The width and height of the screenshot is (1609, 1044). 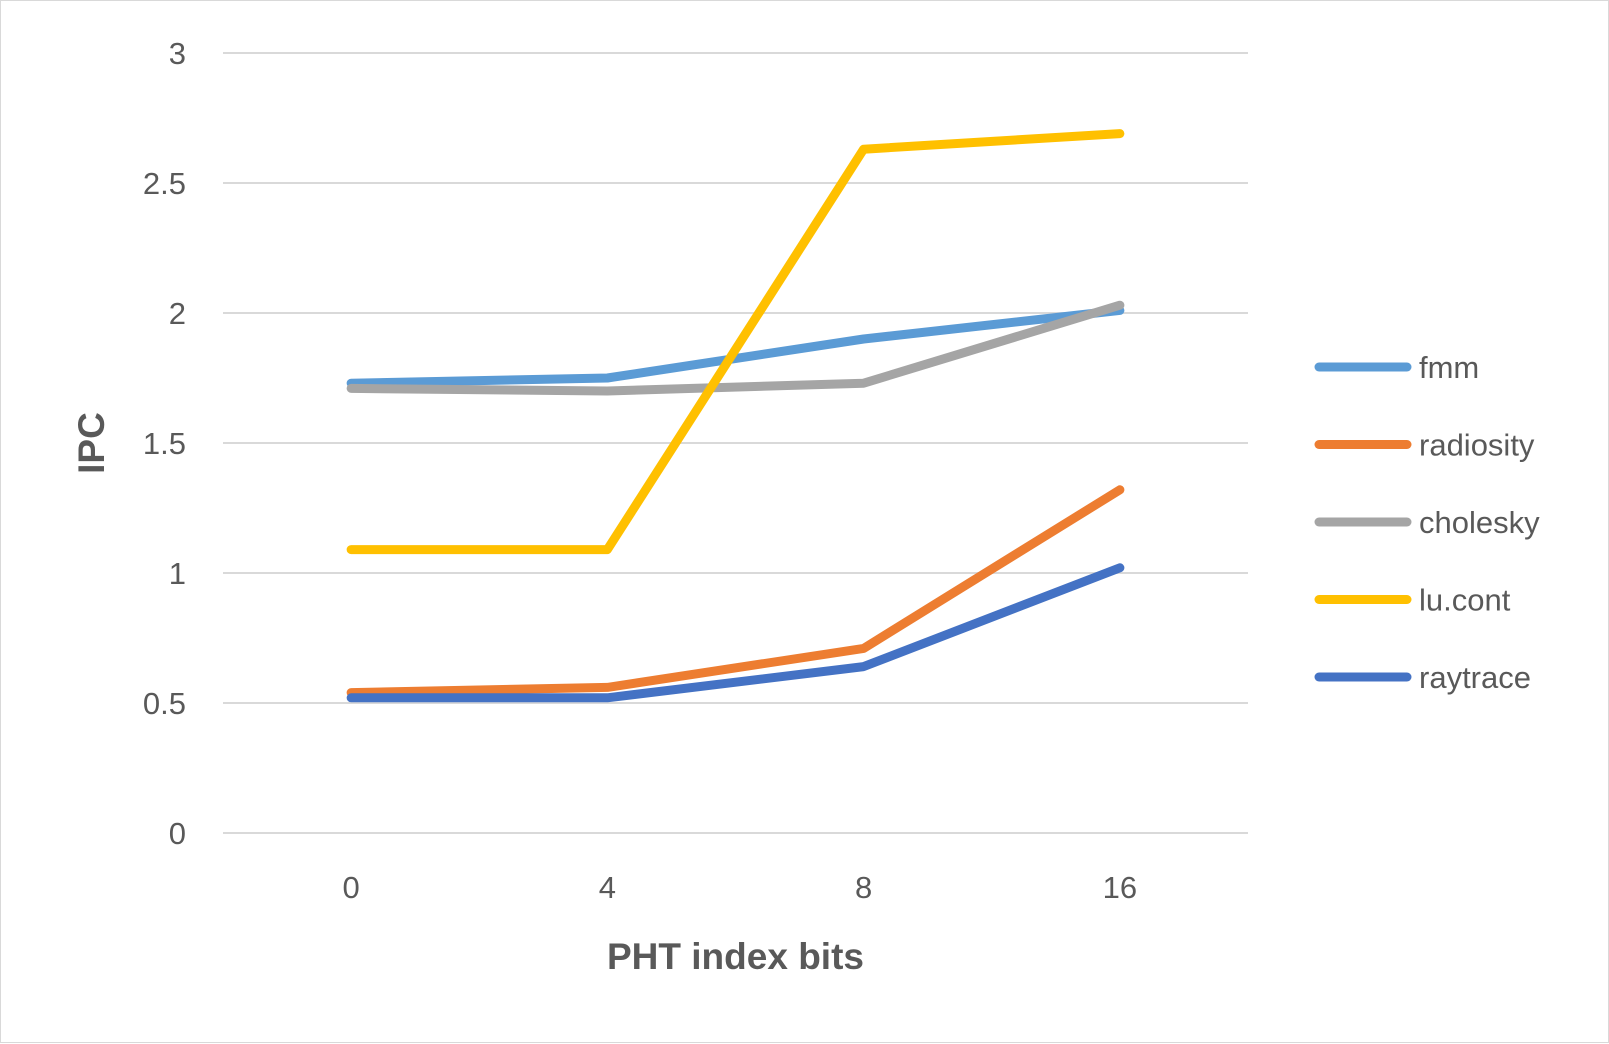 What do you see at coordinates (607, 887) in the screenshot?
I see `x-tick-label: 4` at bounding box center [607, 887].